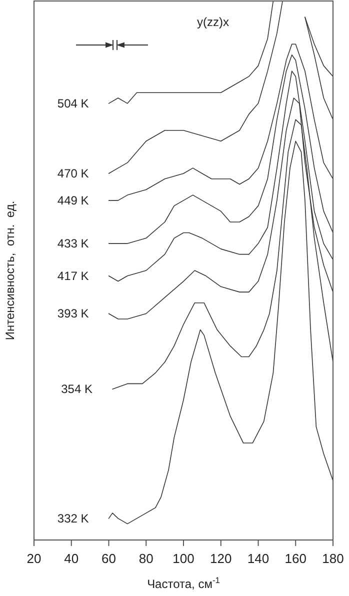 The image size is (349, 596). I want to click on series-label: 470 K, so click(73, 173).